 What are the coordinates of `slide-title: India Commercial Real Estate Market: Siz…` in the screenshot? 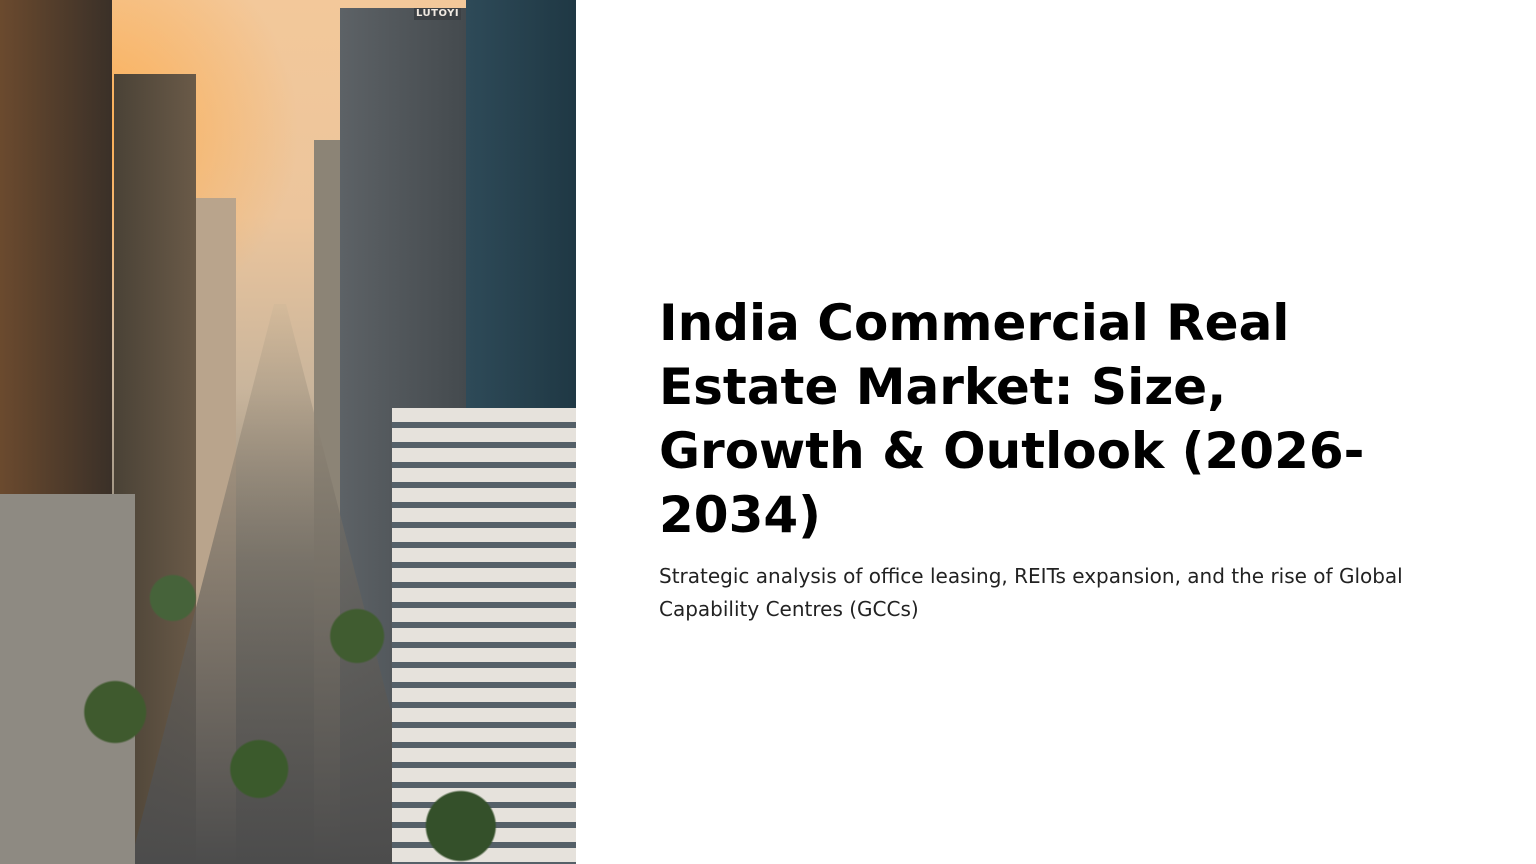 It's located at (1012, 419).